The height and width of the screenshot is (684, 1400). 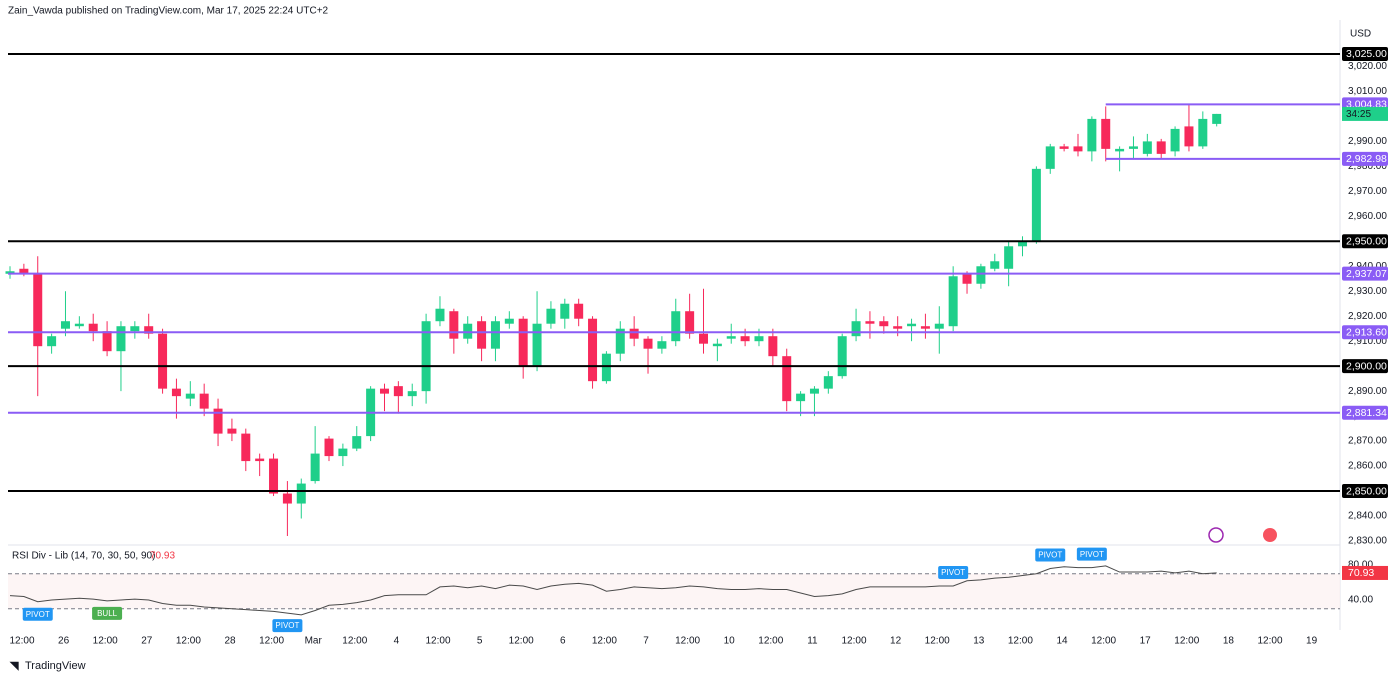 What do you see at coordinates (1367, 66) in the screenshot?
I see `y-tick-label: 3,020.00` at bounding box center [1367, 66].